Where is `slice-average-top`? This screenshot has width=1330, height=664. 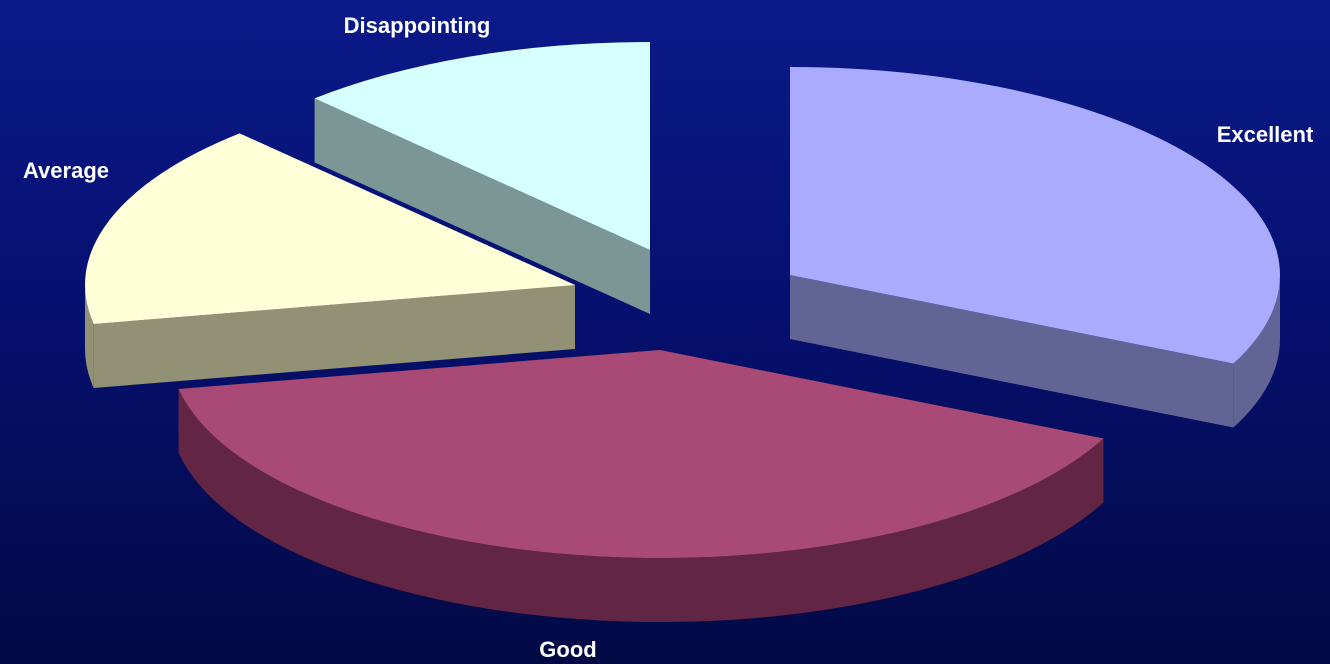 slice-average-top is located at coordinates (329, 228).